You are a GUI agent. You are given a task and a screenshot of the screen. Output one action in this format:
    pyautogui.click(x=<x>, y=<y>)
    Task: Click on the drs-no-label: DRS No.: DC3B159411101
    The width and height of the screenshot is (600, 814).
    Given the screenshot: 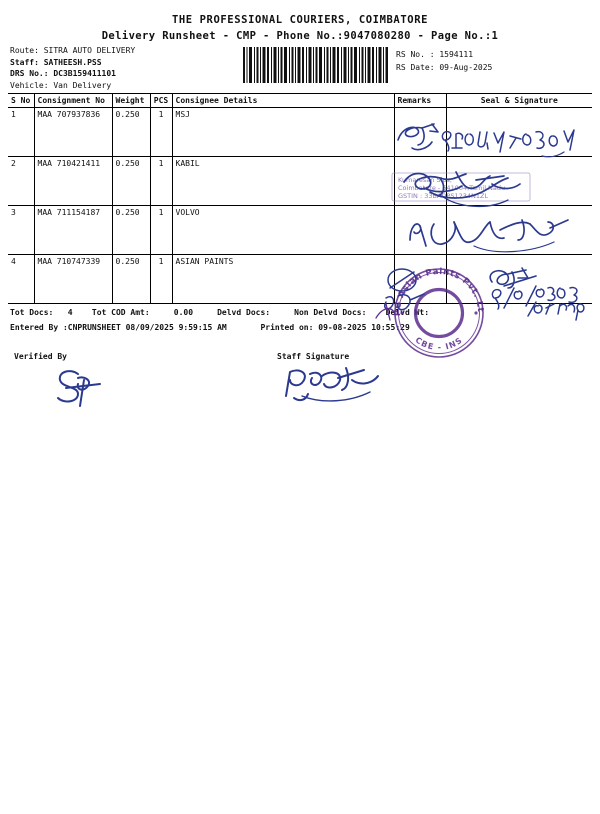 What is the action you would take?
    pyautogui.click(x=63, y=73)
    